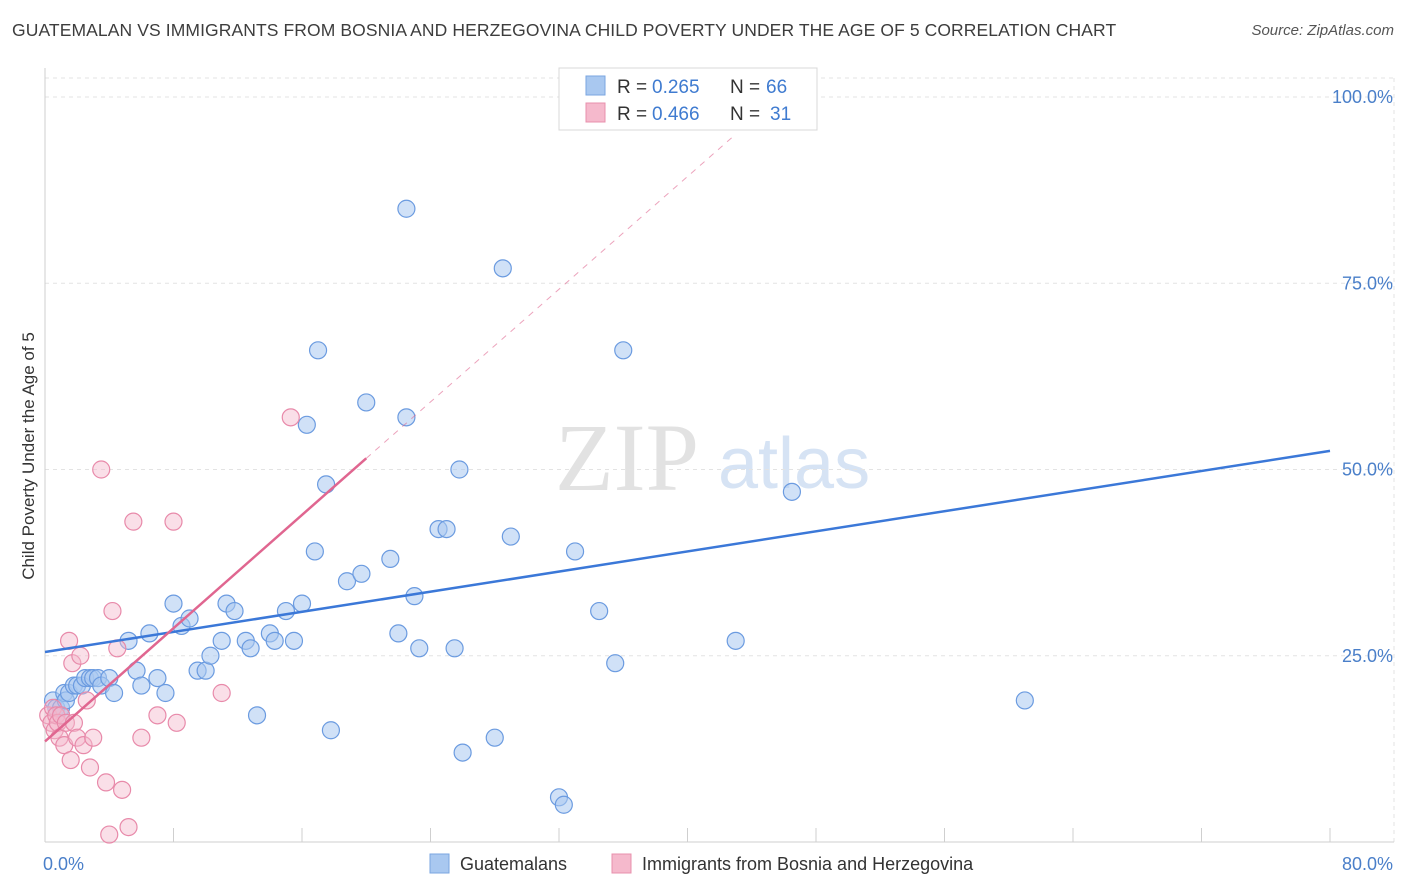 The width and height of the screenshot is (1406, 892). I want to click on bottom-legend-guatemalans: Guatemalans, so click(513, 864).